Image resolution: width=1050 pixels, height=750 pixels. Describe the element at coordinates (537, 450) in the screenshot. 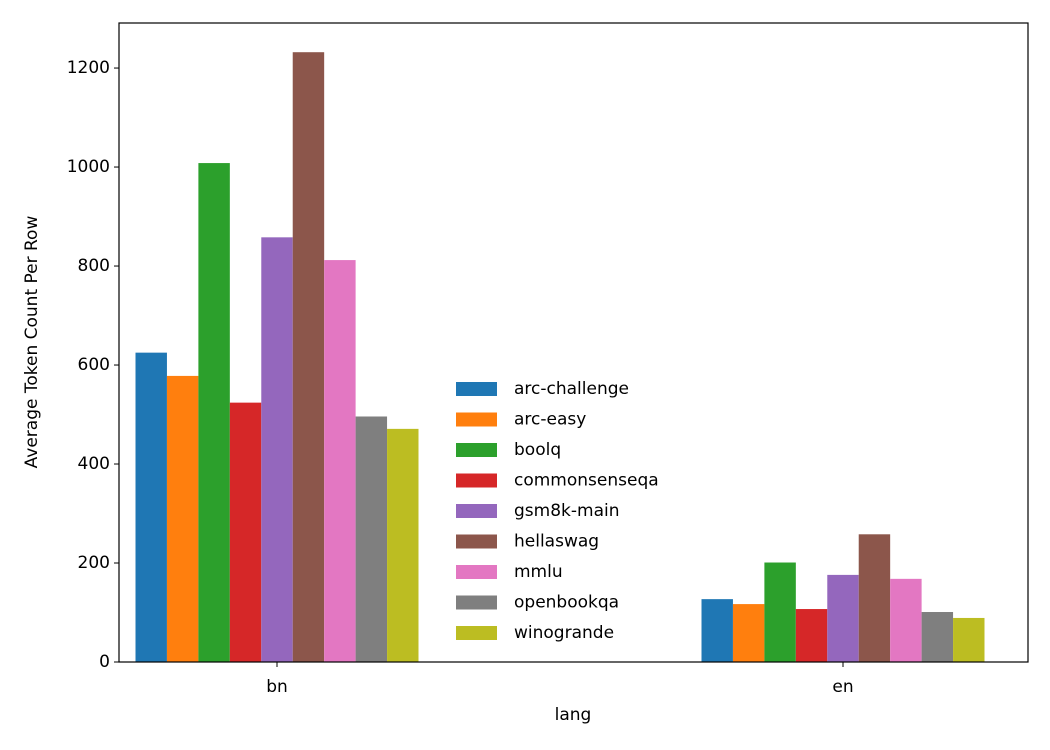

I see `legend-label: boolq` at that location.